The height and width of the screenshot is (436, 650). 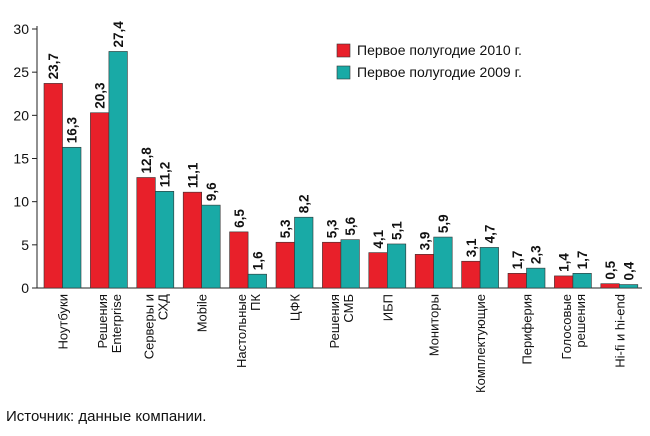 I want to click on x-category-label: Периферия, so click(x=527, y=329).